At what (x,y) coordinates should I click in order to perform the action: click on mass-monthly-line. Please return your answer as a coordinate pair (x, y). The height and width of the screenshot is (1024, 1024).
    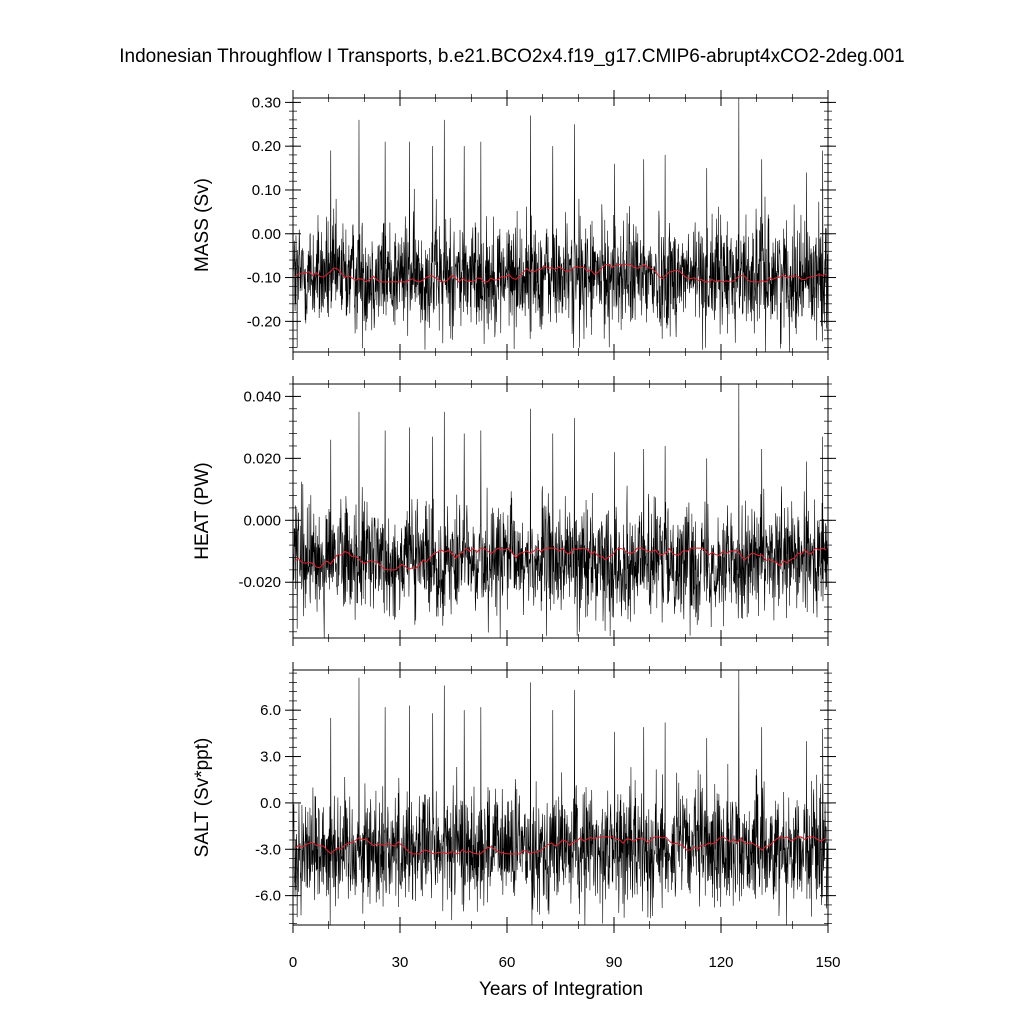
    Looking at the image, I should click on (560, 225).